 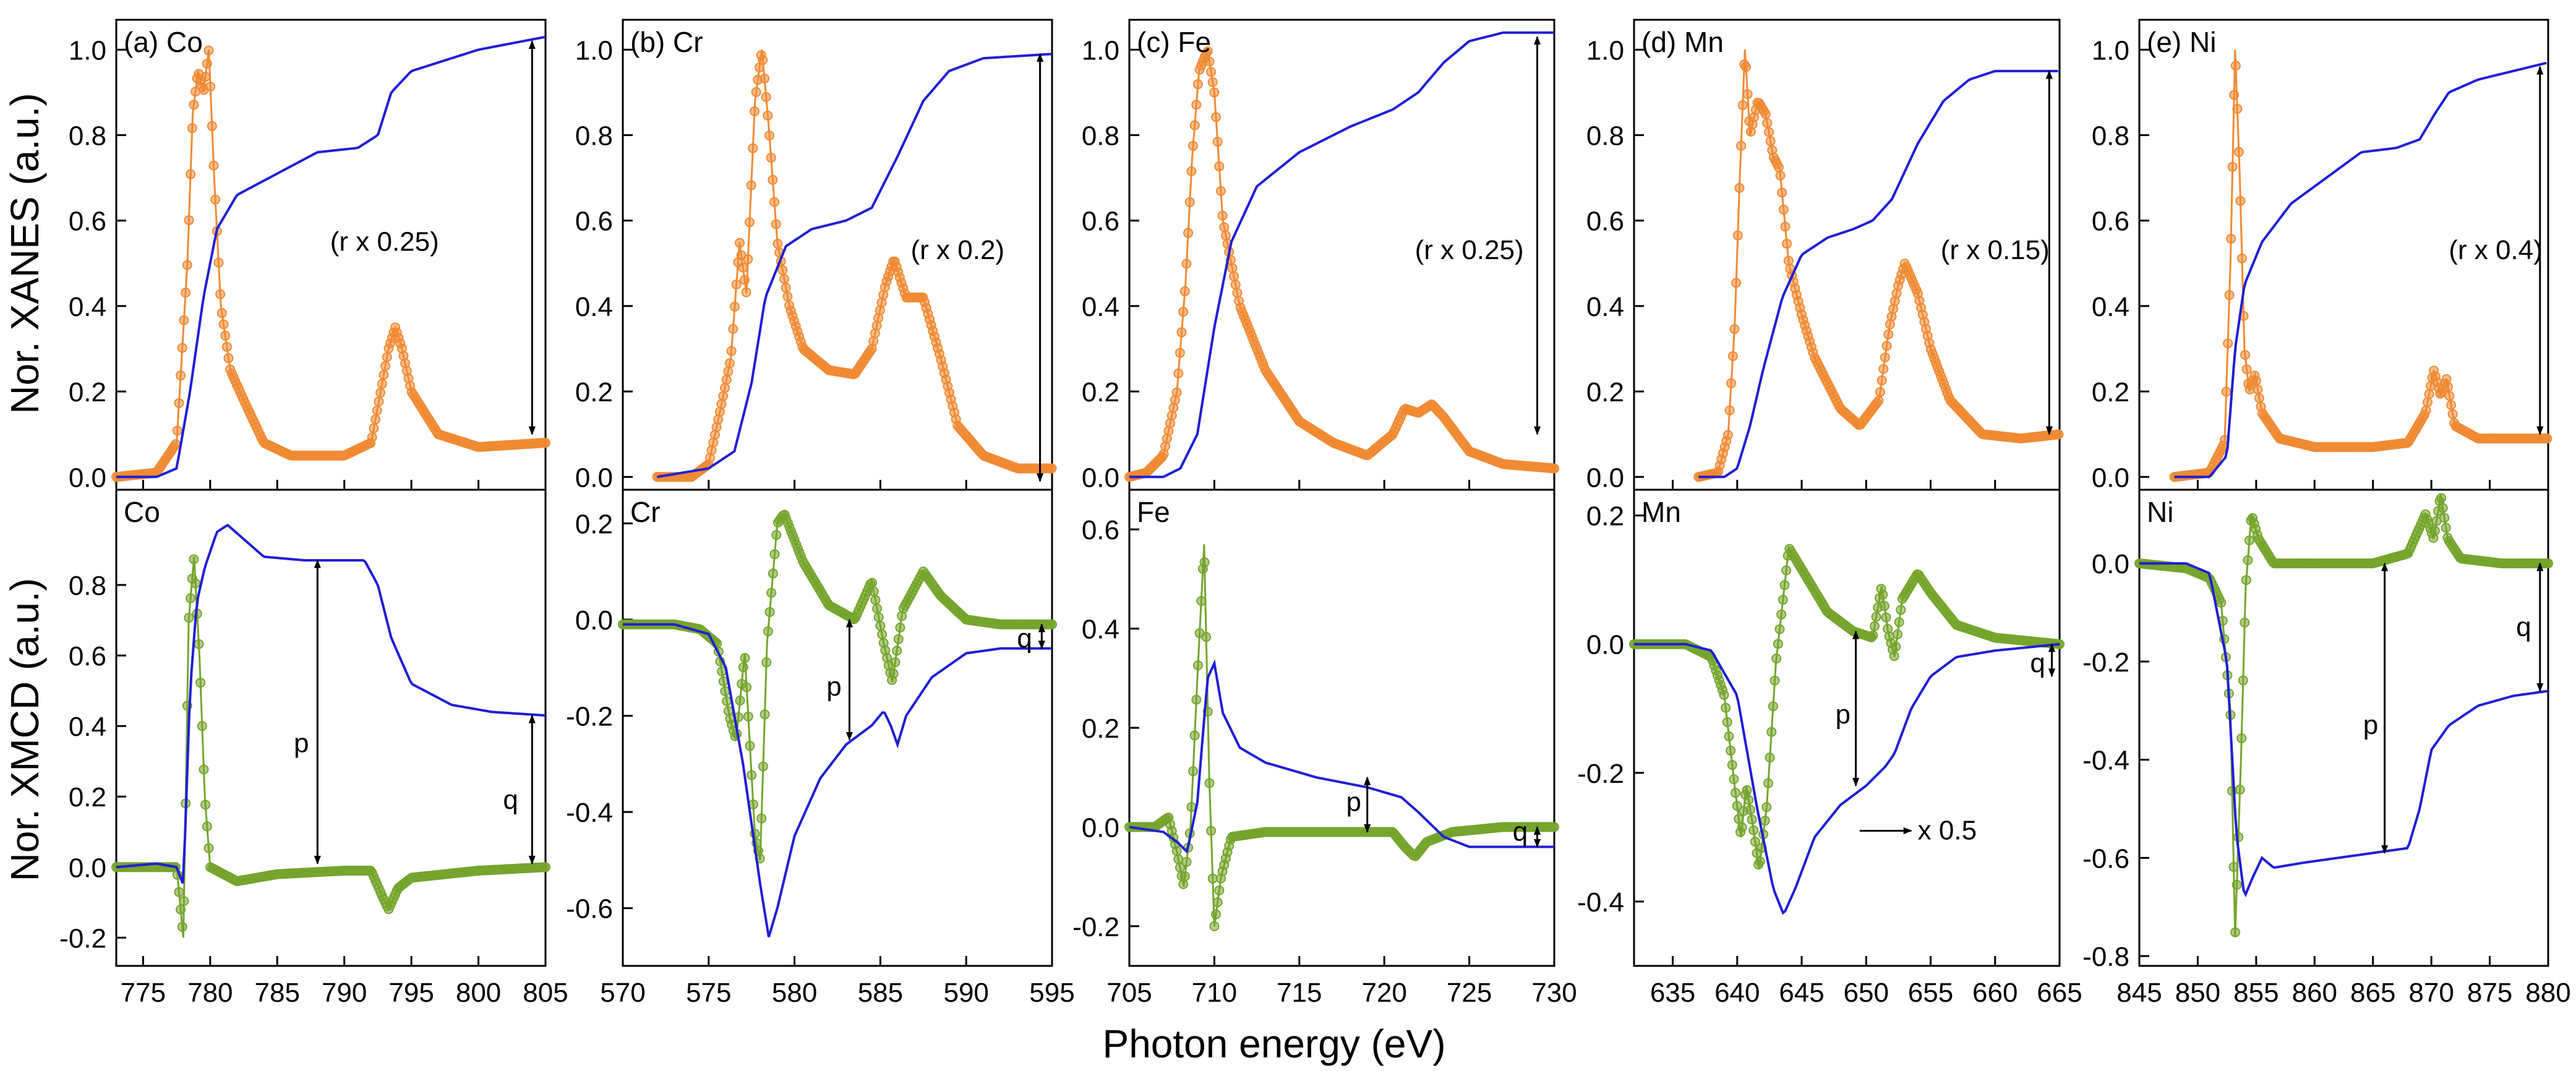 What do you see at coordinates (646, 512) in the screenshot?
I see `subplot-label: Cr` at bounding box center [646, 512].